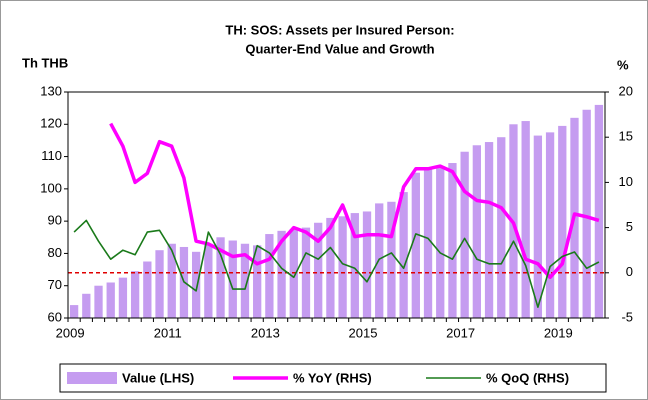 This screenshot has width=648, height=400. I want to click on y2-tick-label: 20, so click(626, 90).